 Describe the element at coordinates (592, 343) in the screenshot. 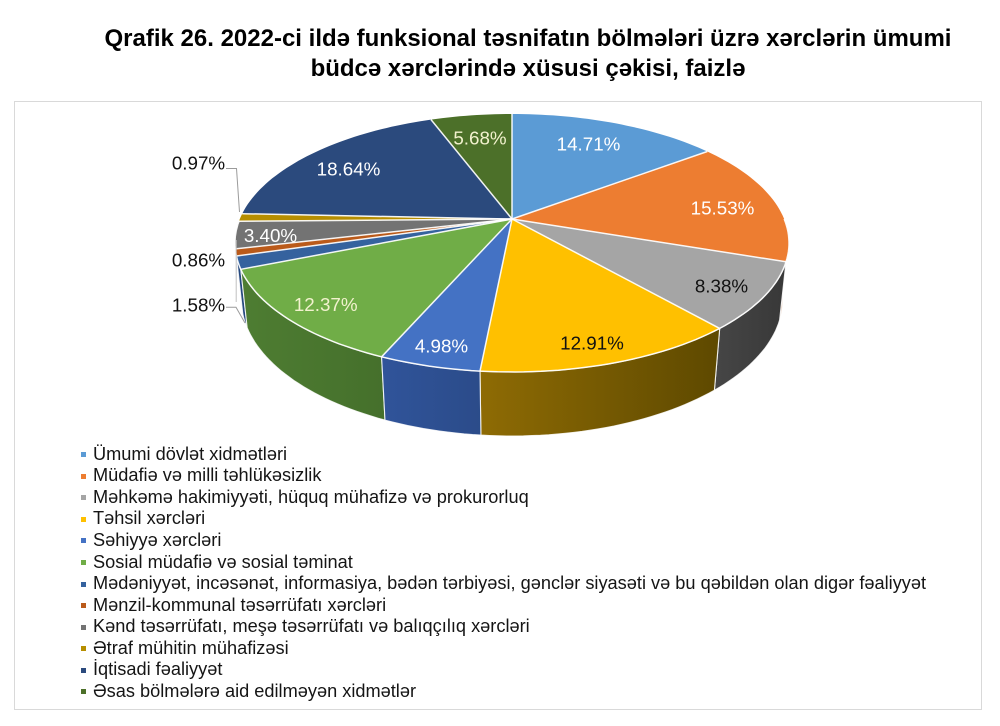

I see `svg-text: 12.91%` at that location.